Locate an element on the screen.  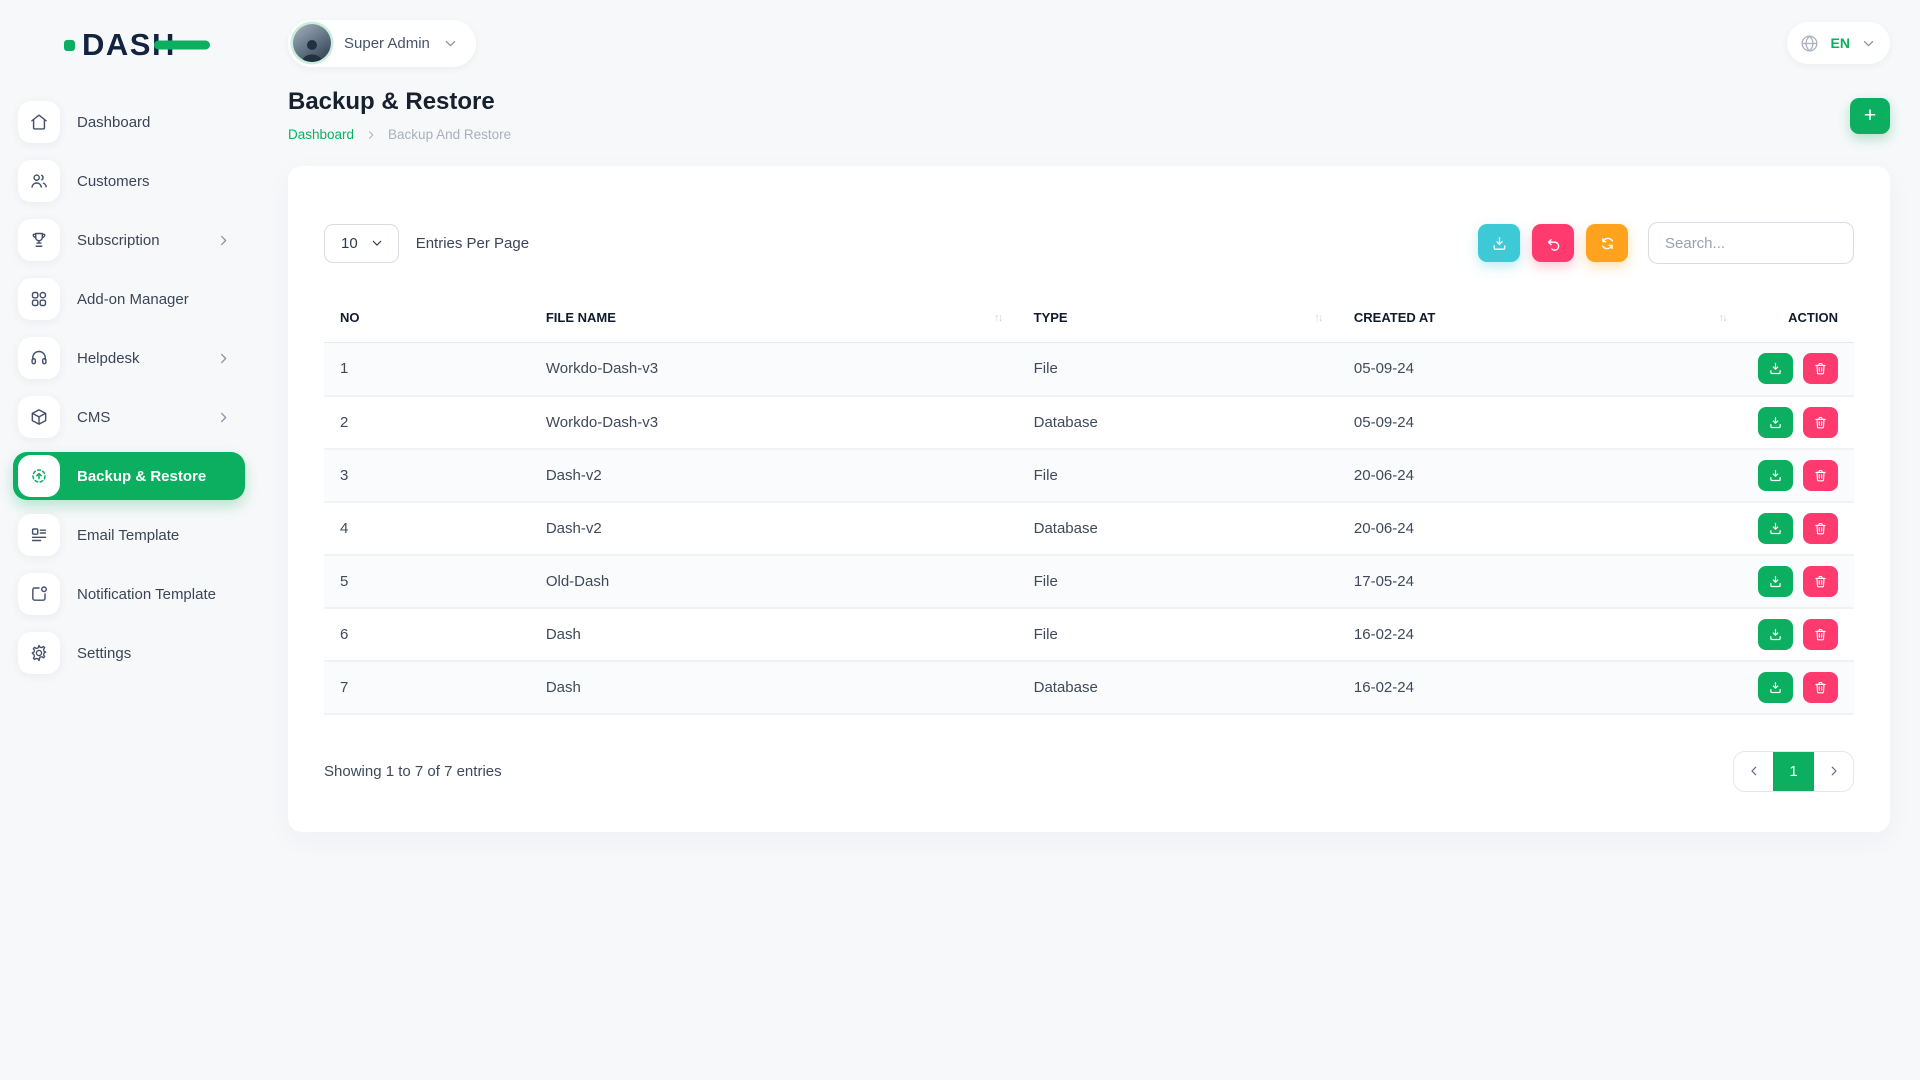
topbar: Super Admin EN is located at coordinates (1089, 36).